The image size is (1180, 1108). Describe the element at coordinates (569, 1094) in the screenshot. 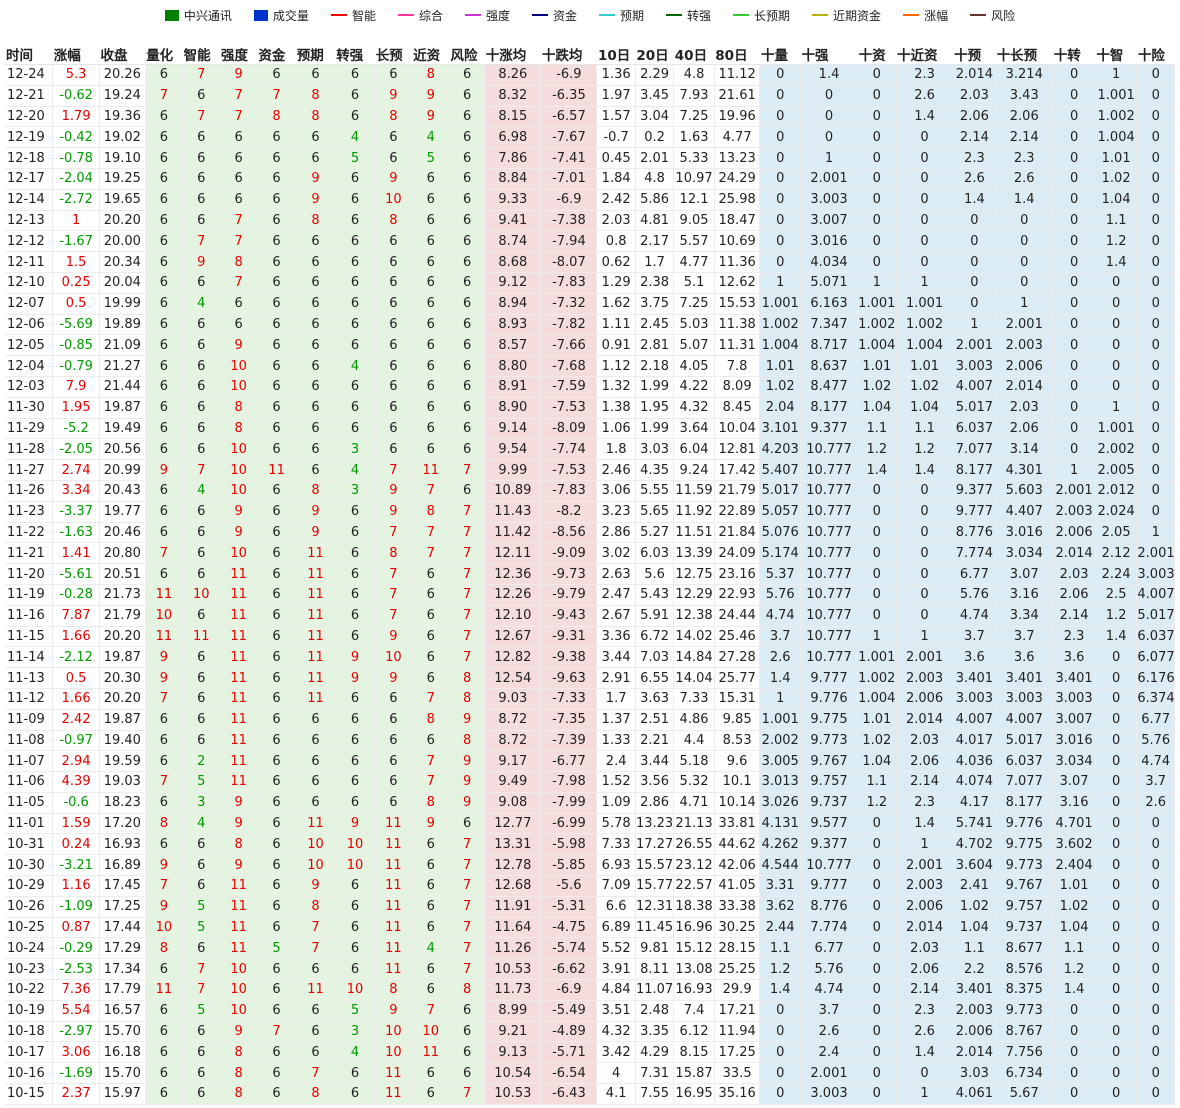

I see `table-cell: -6.43` at that location.